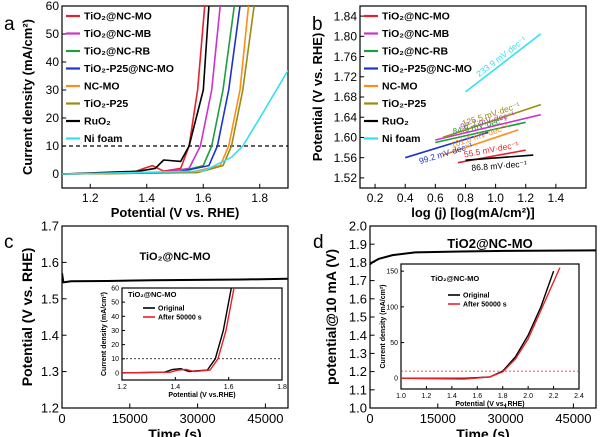 The width and height of the screenshot is (600, 437). Describe the element at coordinates (117, 373) in the screenshot. I see `panel-c-inset-y-tick-label: 0` at that location.